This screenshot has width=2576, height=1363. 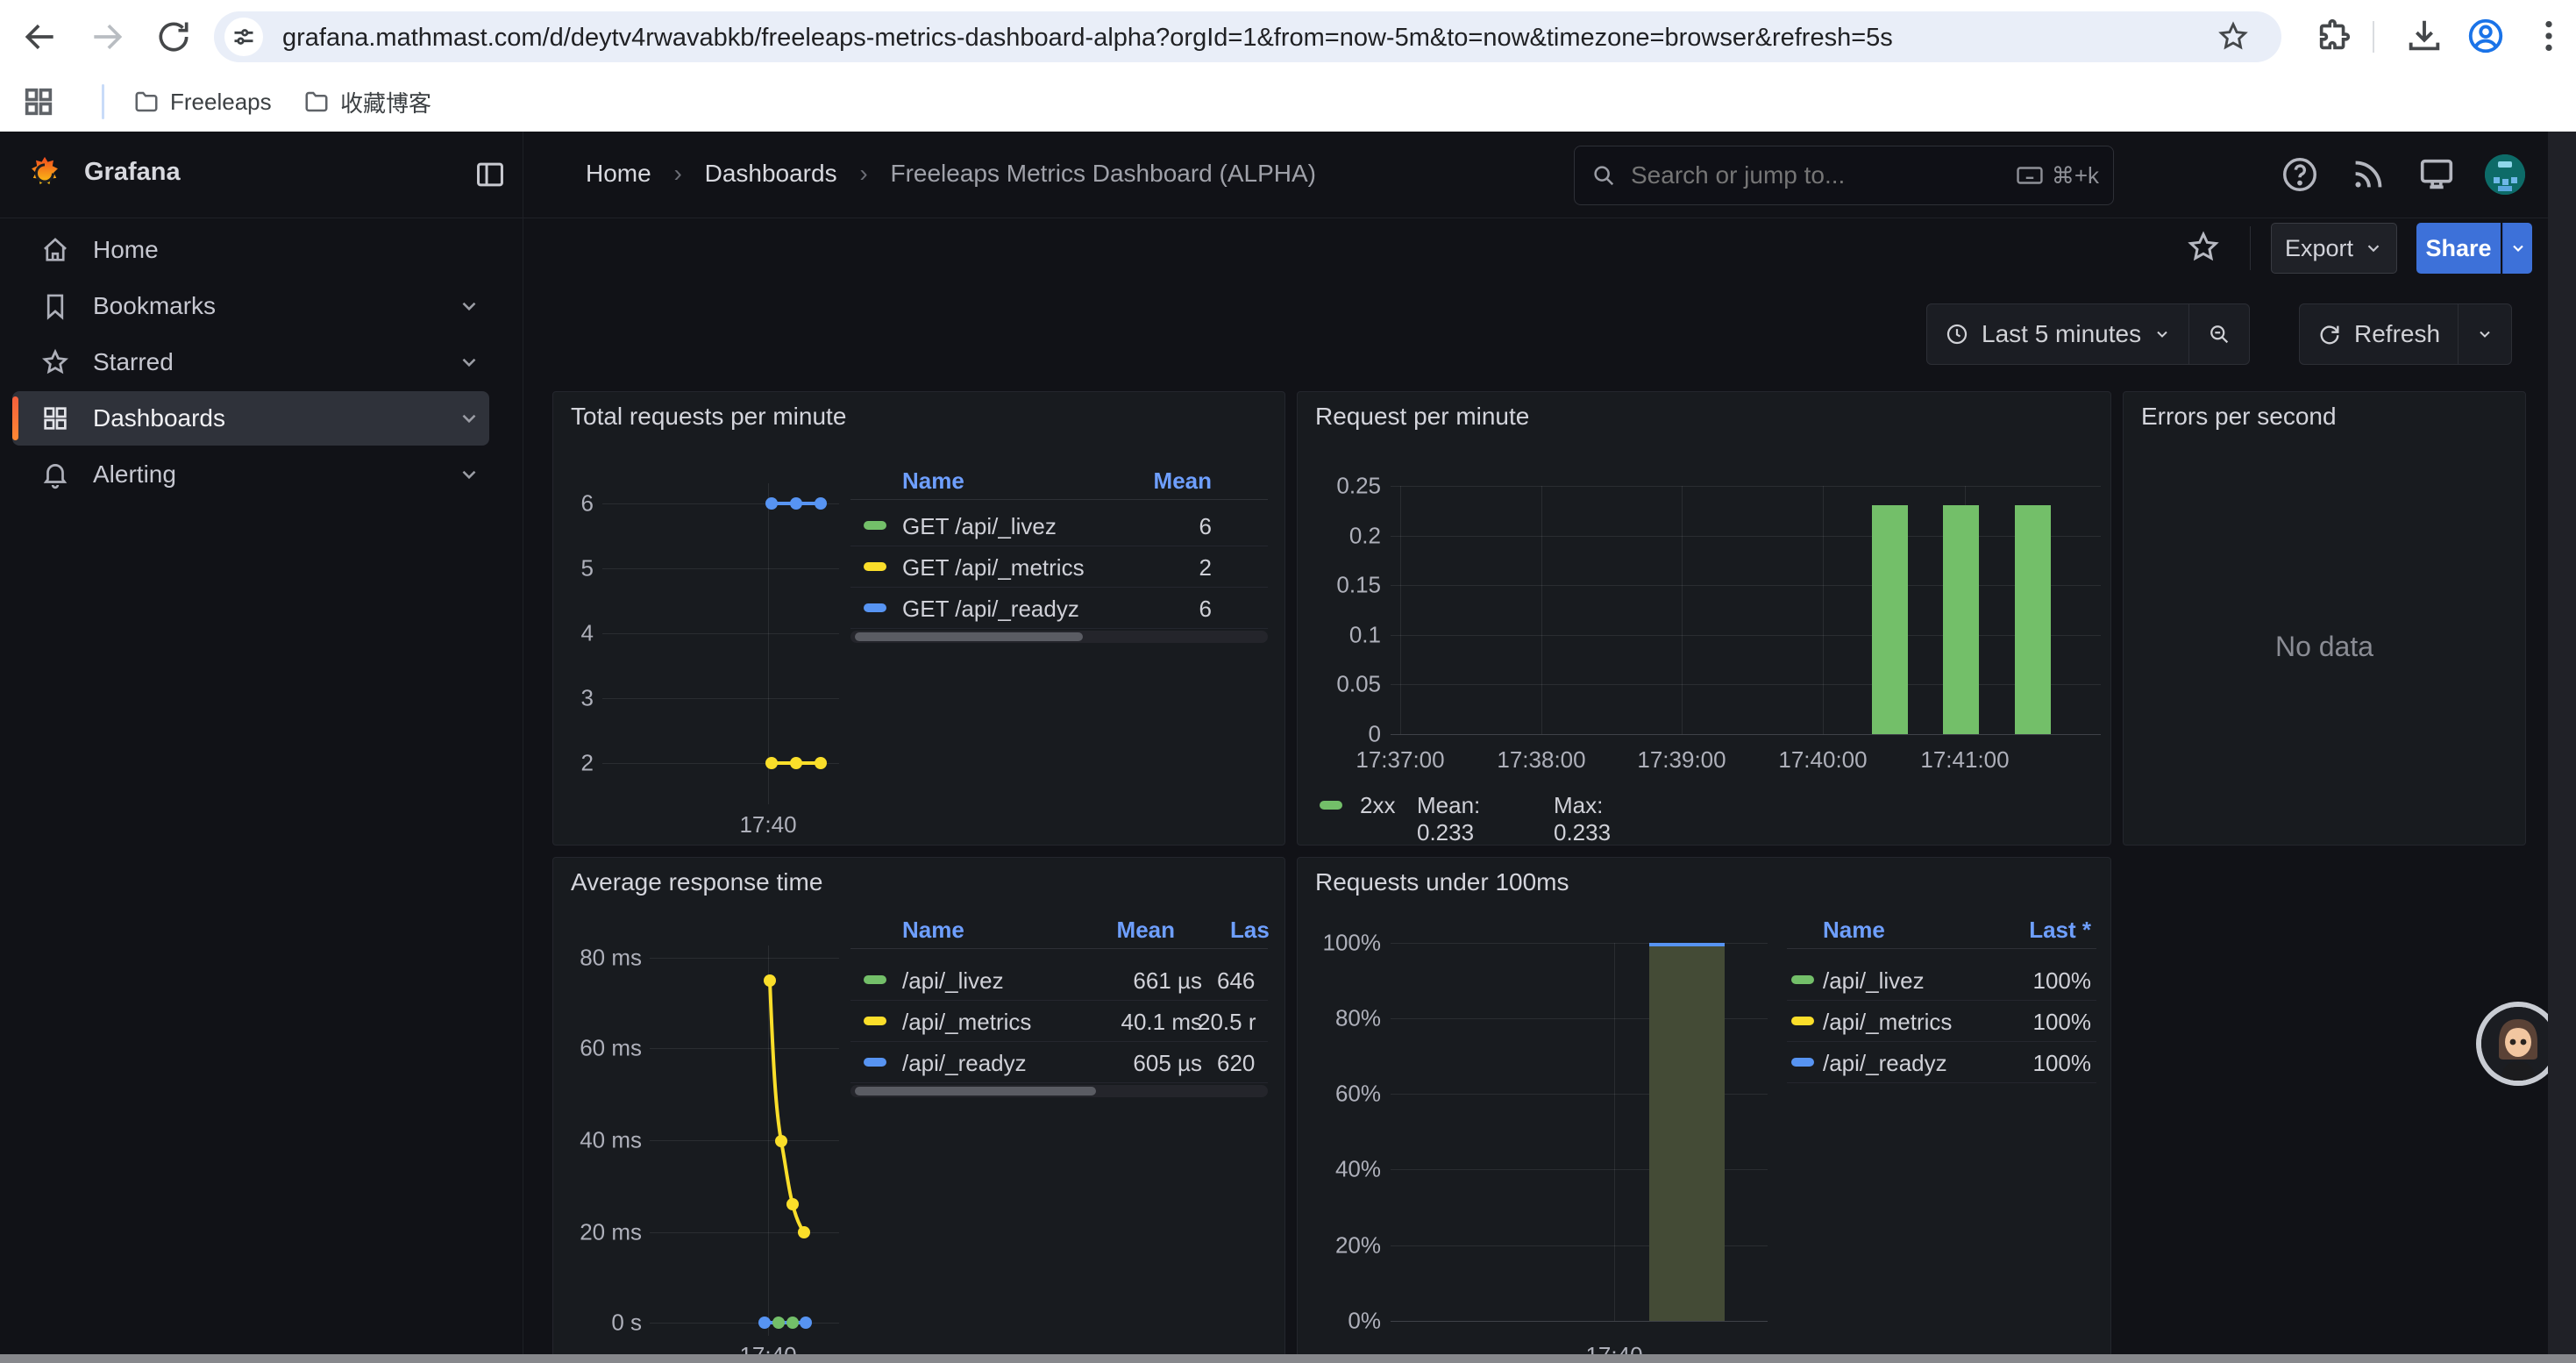 I want to click on legend-col-last: Las, so click(x=1250, y=930).